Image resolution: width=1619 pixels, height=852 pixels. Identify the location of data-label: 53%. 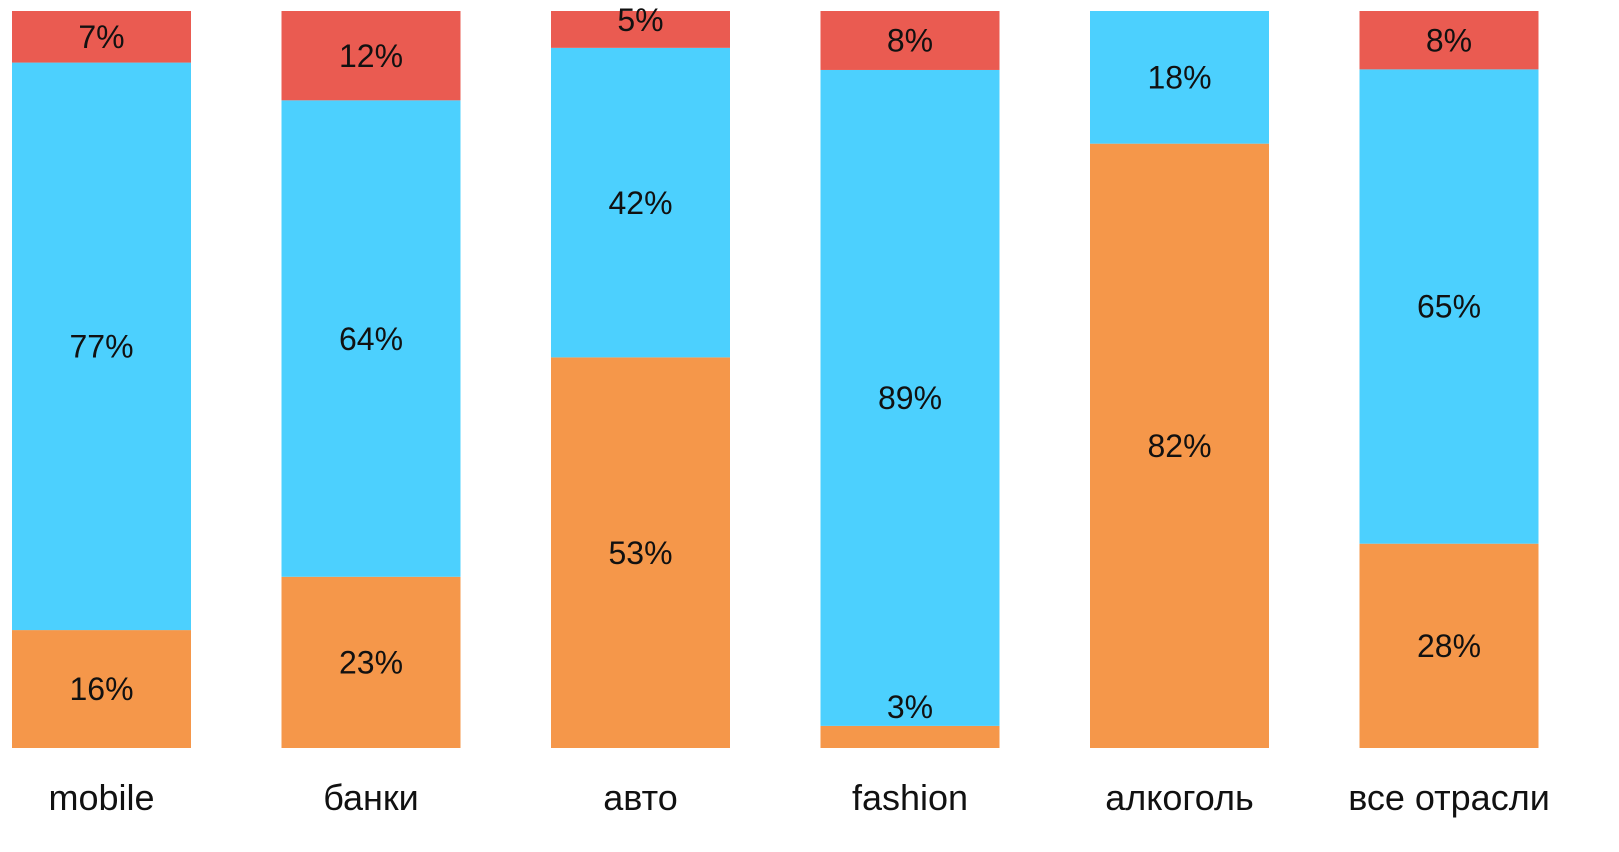
(640, 553).